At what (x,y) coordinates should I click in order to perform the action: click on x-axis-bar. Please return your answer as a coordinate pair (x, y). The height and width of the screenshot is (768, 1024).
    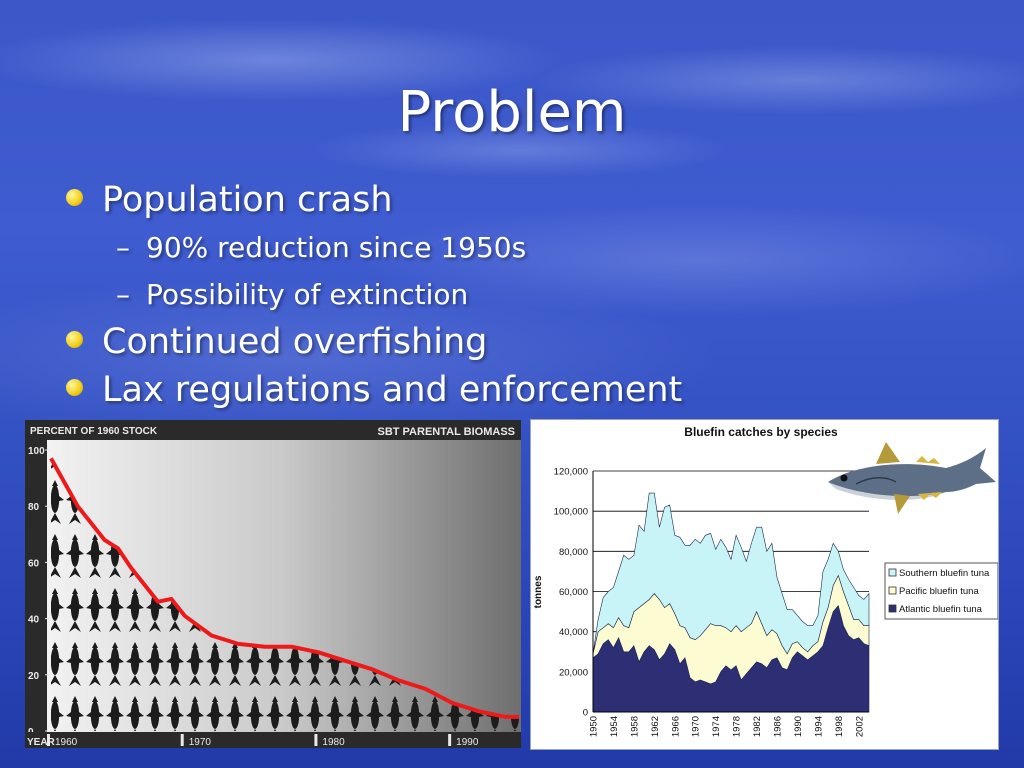
    Looking at the image, I should click on (273, 740).